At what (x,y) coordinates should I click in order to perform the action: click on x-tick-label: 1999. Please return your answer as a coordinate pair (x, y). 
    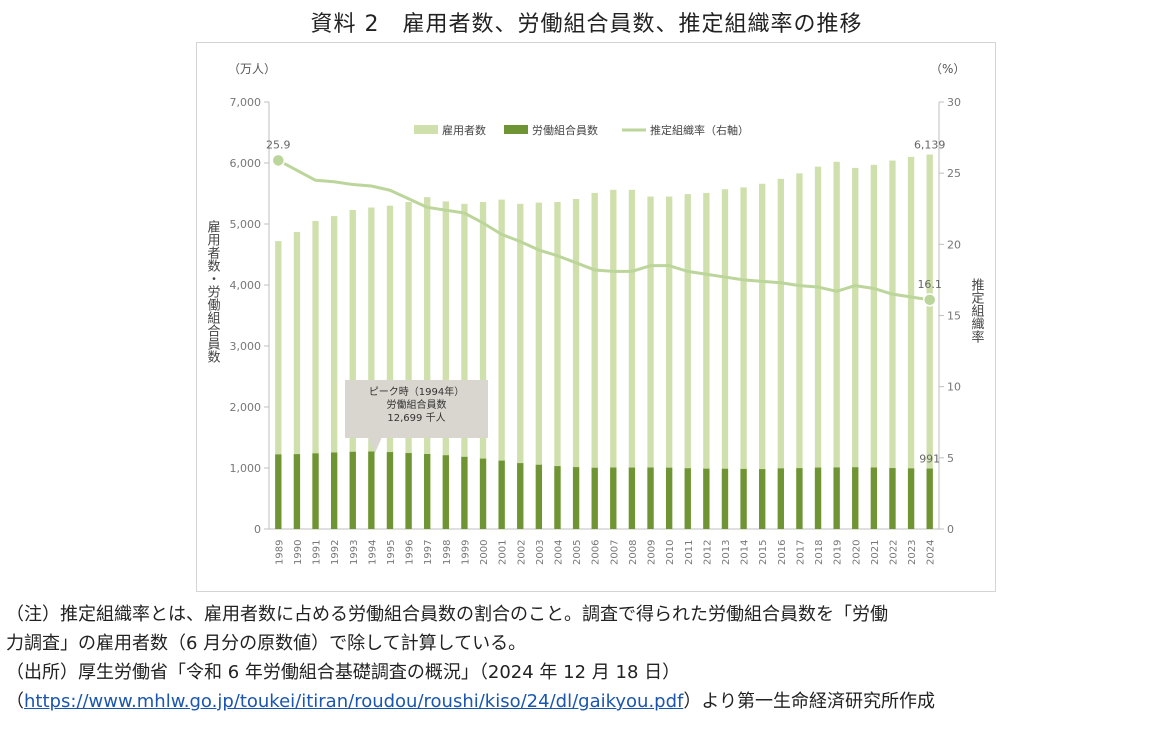
    Looking at the image, I should click on (465, 552).